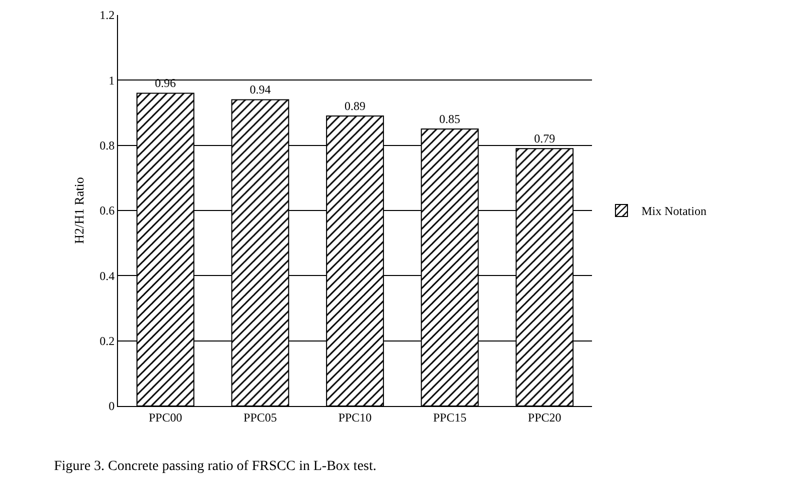 The image size is (790, 479). Describe the element at coordinates (449, 119) in the screenshot. I see `data-label: 0.85` at that location.